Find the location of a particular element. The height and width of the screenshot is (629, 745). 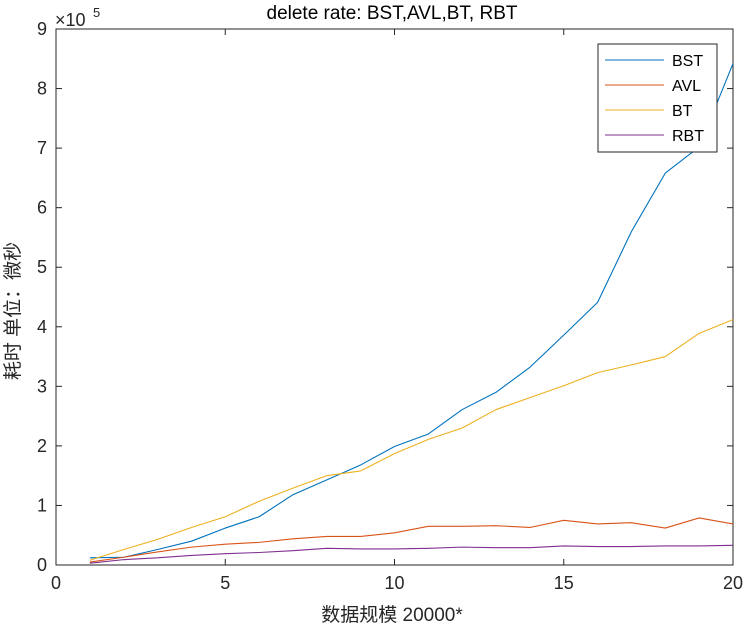

legend-box is located at coordinates (657, 98).